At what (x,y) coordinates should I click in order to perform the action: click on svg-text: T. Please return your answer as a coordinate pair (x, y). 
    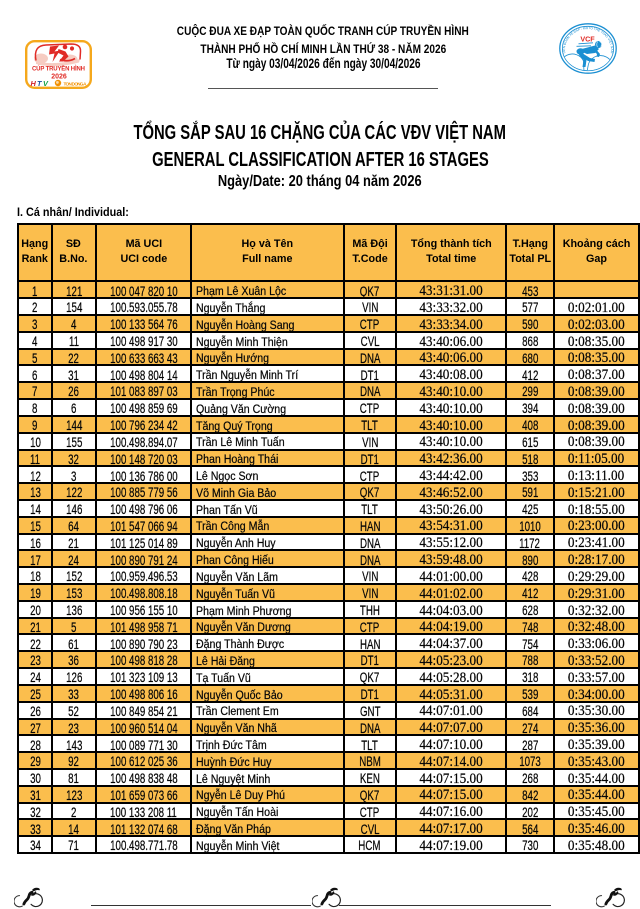
    Looking at the image, I should click on (40, 83).